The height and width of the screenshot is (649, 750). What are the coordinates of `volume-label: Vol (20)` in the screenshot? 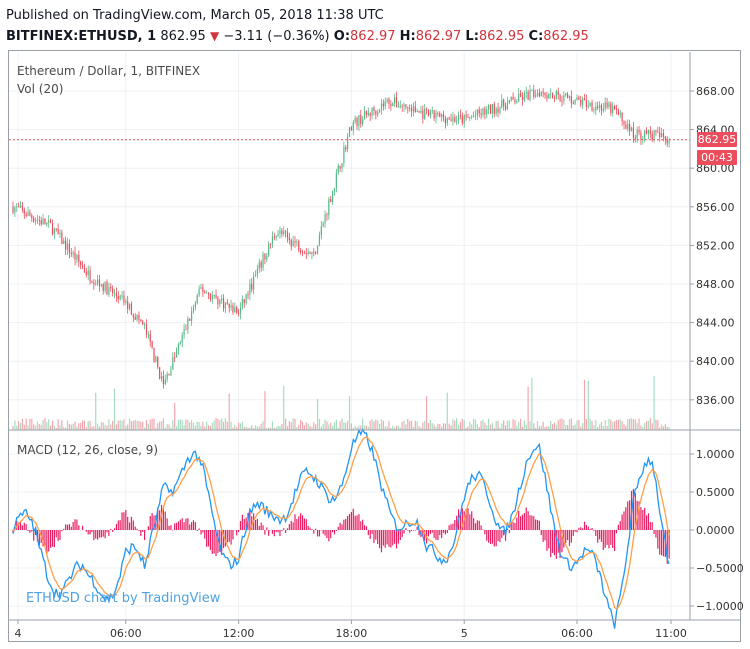 It's located at (40, 89).